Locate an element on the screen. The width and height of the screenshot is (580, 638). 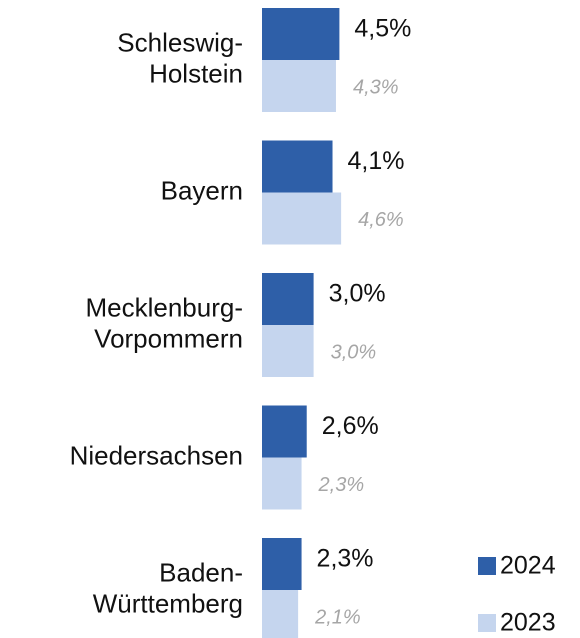
value-label: 2,1% is located at coordinates (337, 617).